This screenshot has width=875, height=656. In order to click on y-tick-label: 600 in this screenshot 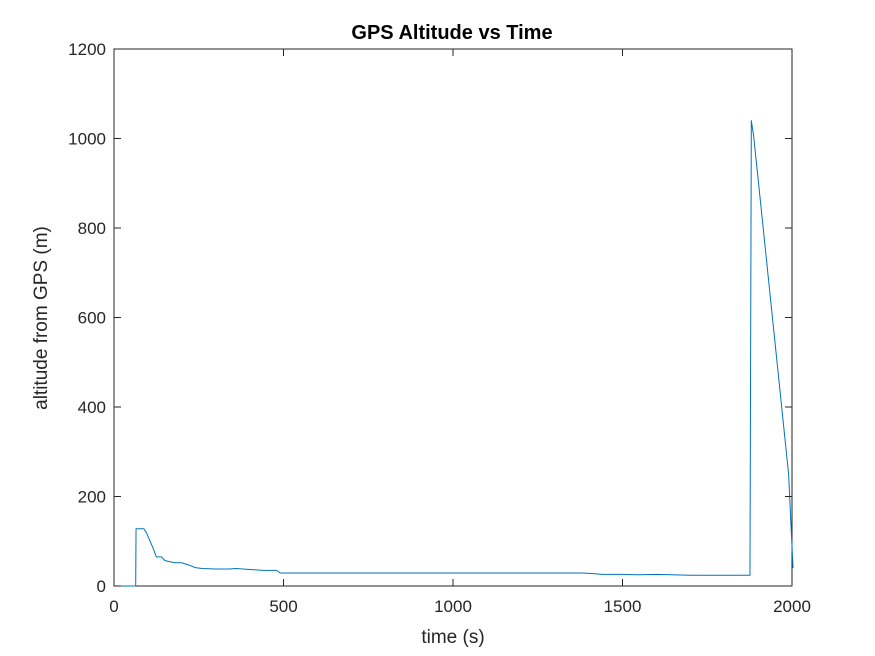, I will do `click(92, 318)`.